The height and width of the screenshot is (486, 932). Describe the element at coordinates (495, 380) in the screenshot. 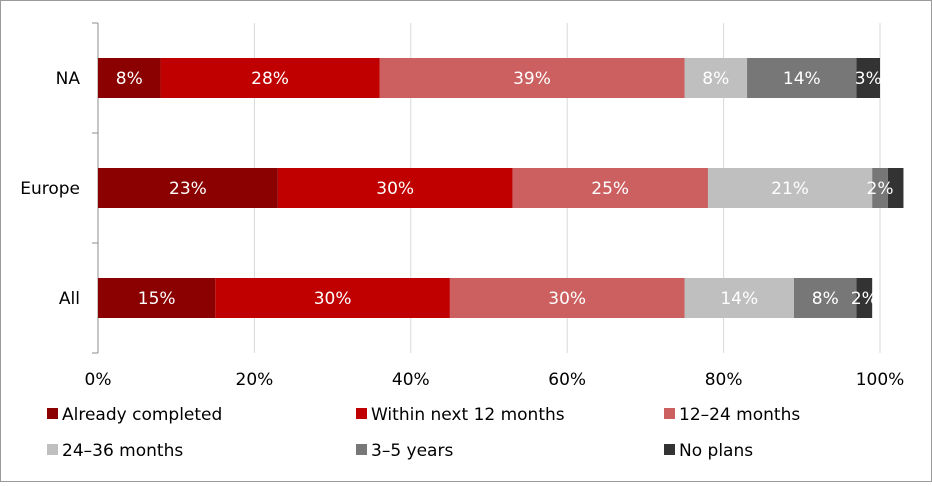

I see `x-tick-labels: 0% 20% 40% 60% 80% 100%` at that location.